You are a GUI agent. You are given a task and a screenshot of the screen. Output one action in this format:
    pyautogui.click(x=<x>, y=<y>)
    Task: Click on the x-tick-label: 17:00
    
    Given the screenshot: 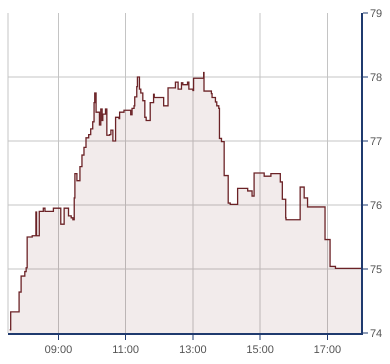 What is the action you would take?
    pyautogui.click(x=328, y=350)
    